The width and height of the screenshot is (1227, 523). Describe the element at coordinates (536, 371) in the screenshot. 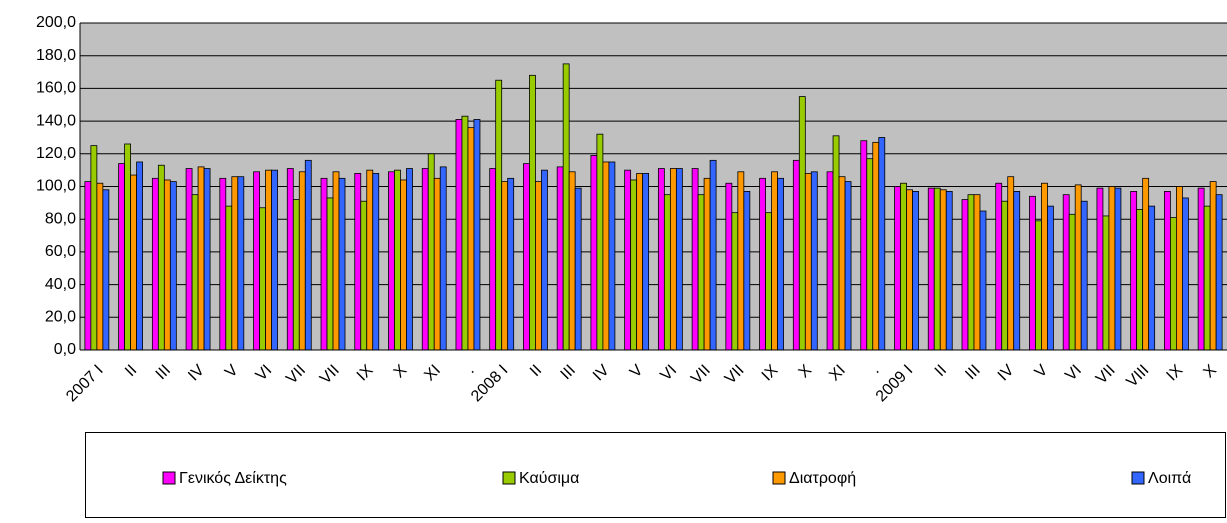

I see `x-tick-label: II` at that location.